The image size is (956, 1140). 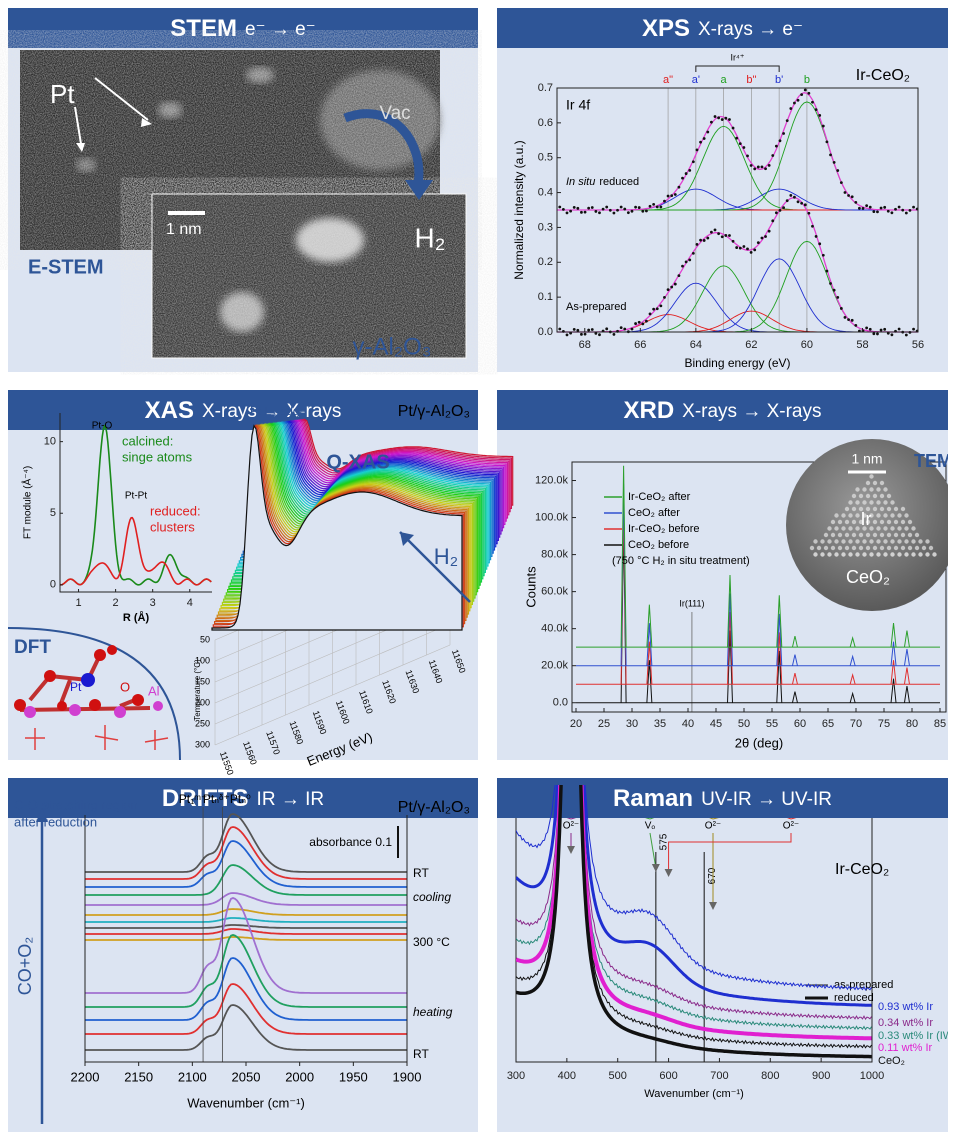 I want to click on x-tick-label: 300, so click(x=516, y=1076).